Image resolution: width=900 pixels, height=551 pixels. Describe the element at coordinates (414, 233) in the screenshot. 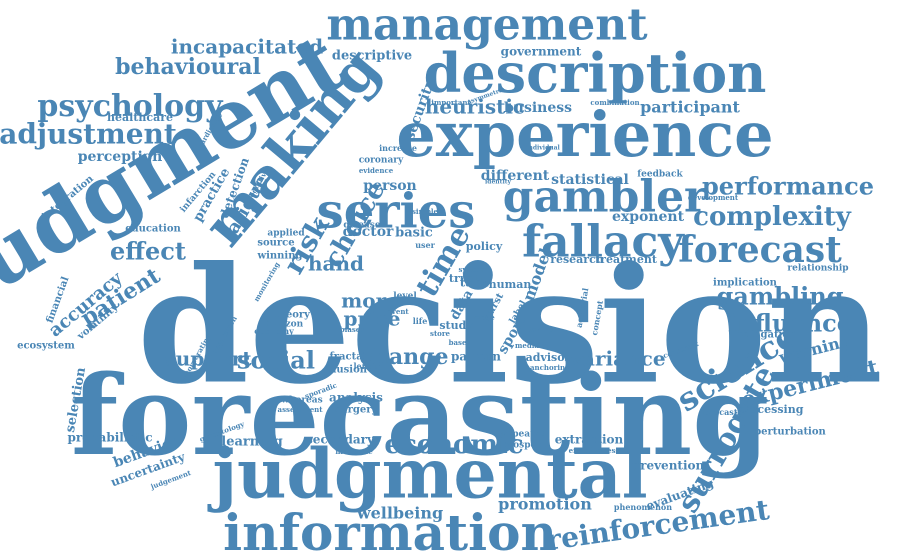

I see `word-basic: basic` at that location.